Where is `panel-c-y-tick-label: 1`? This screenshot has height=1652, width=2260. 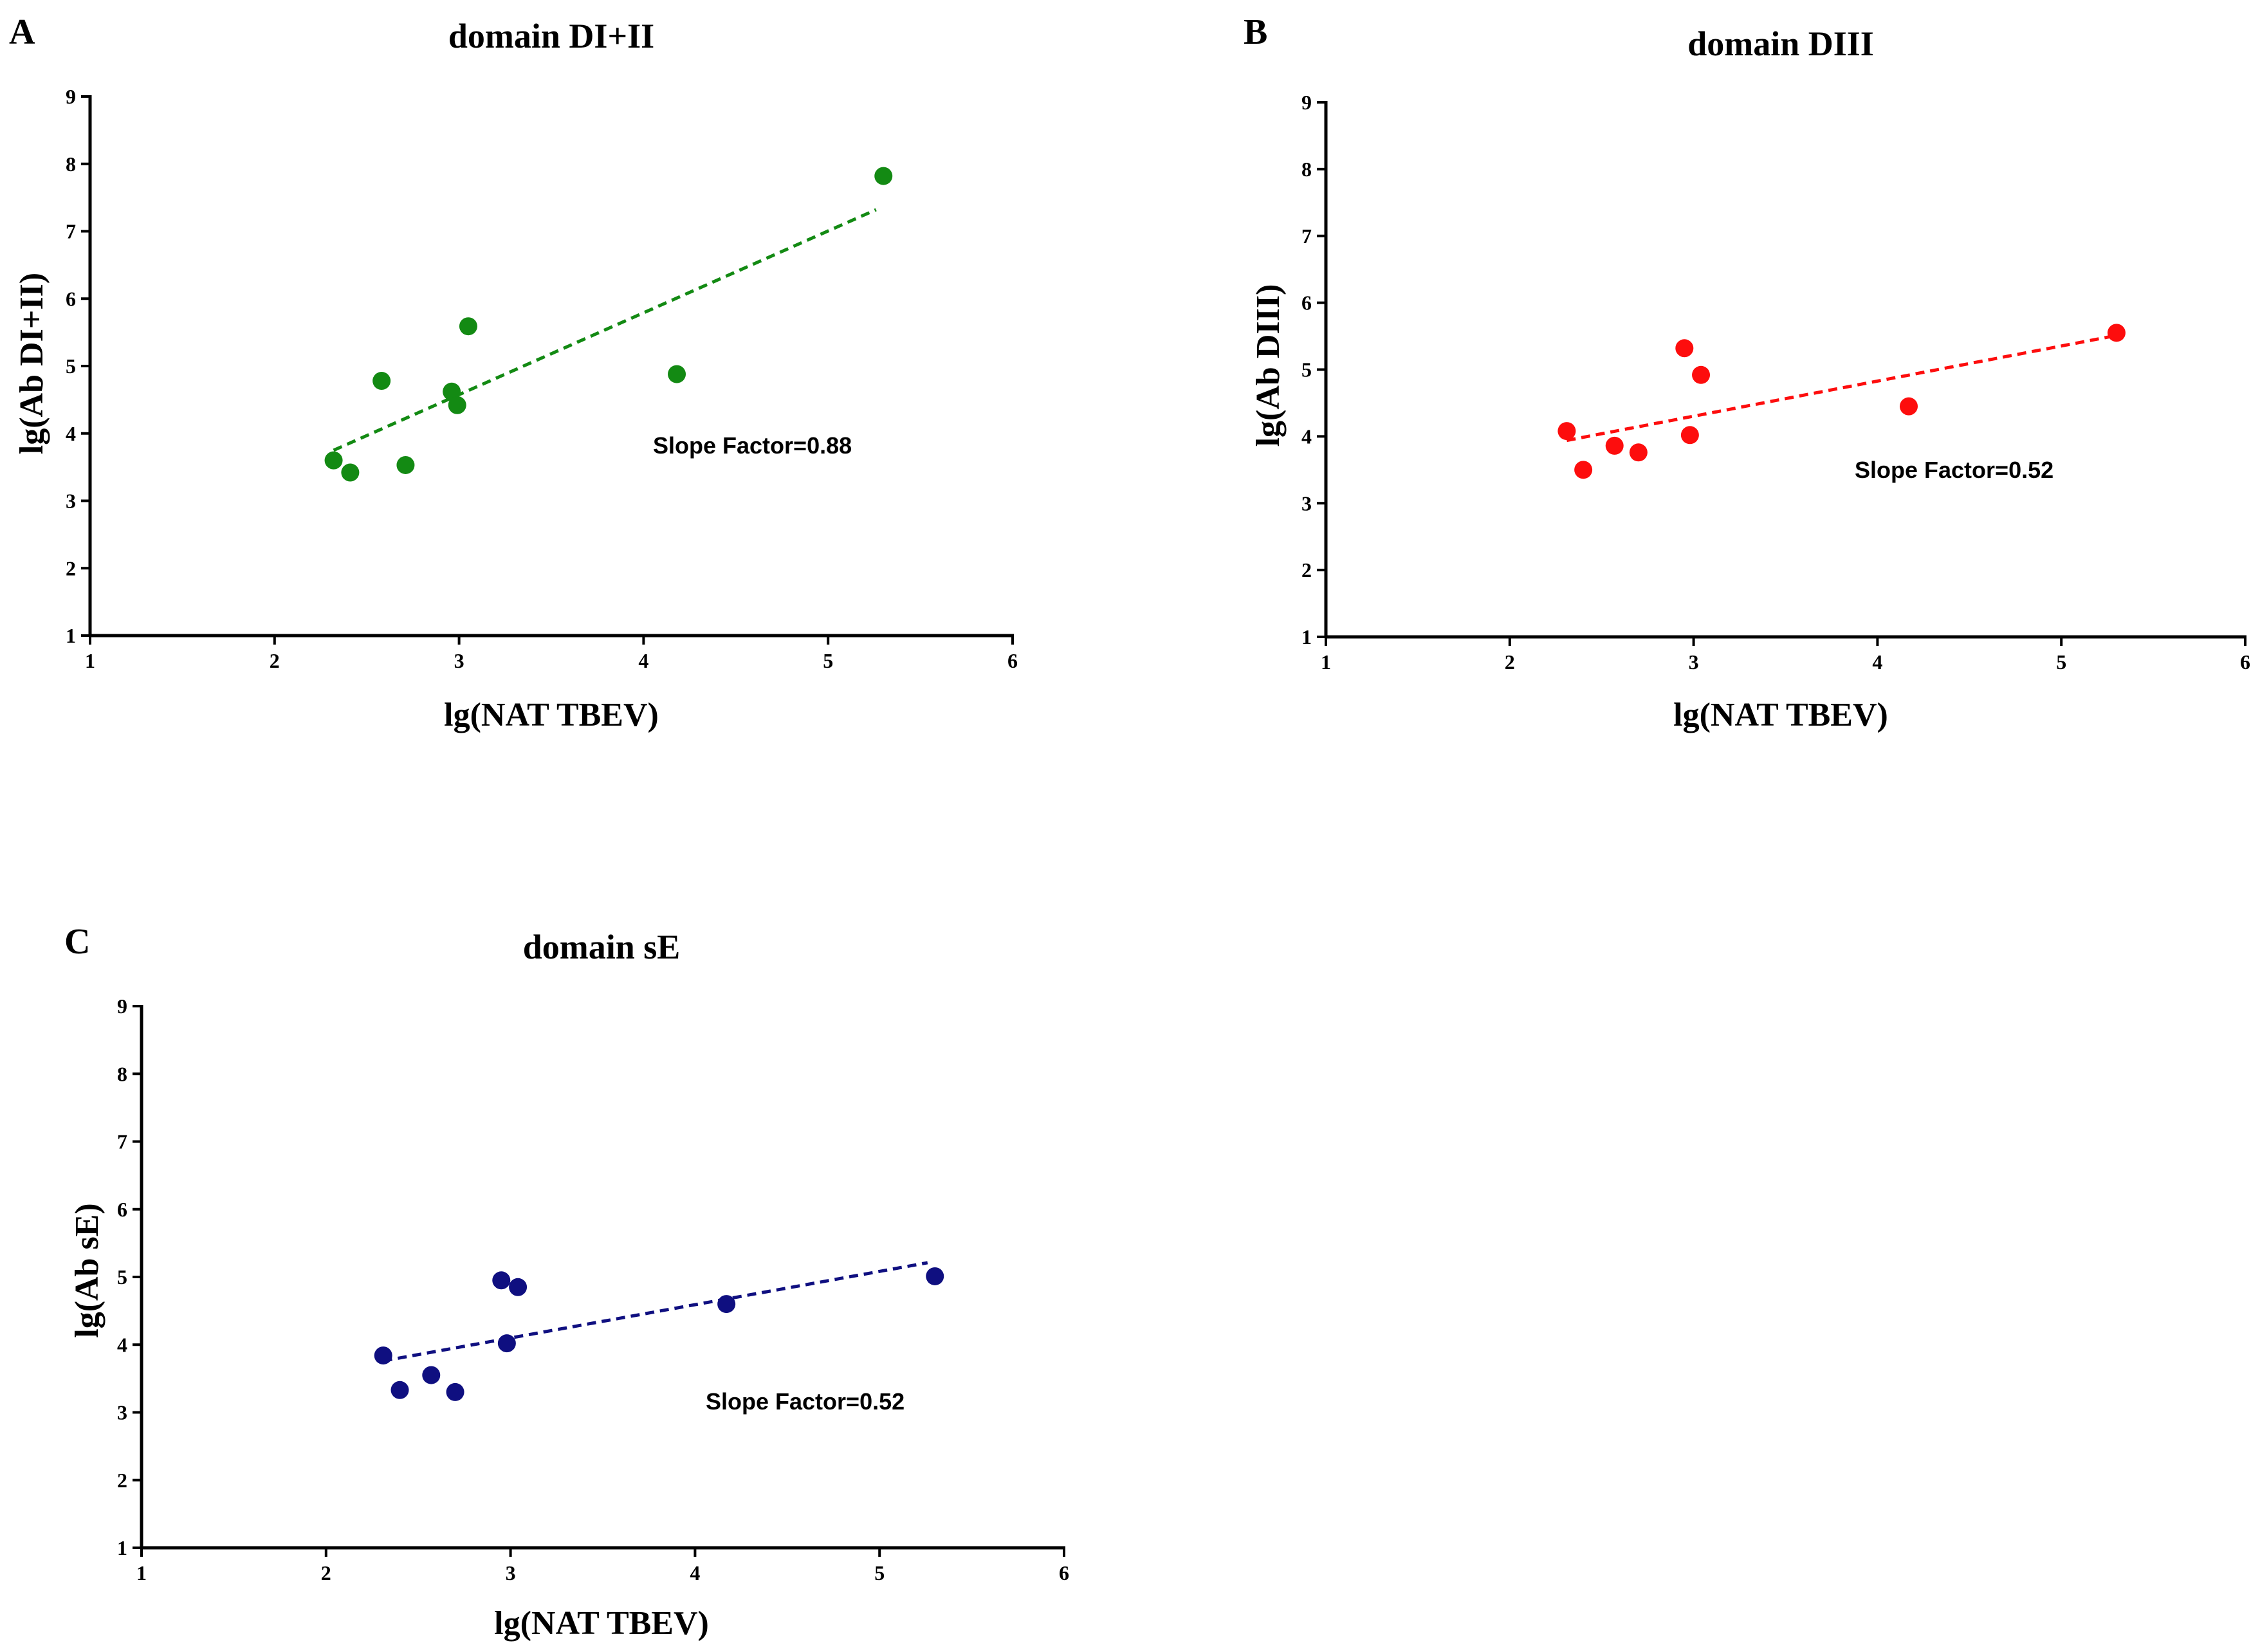
panel-c-y-tick-label: 1 is located at coordinates (122, 1547).